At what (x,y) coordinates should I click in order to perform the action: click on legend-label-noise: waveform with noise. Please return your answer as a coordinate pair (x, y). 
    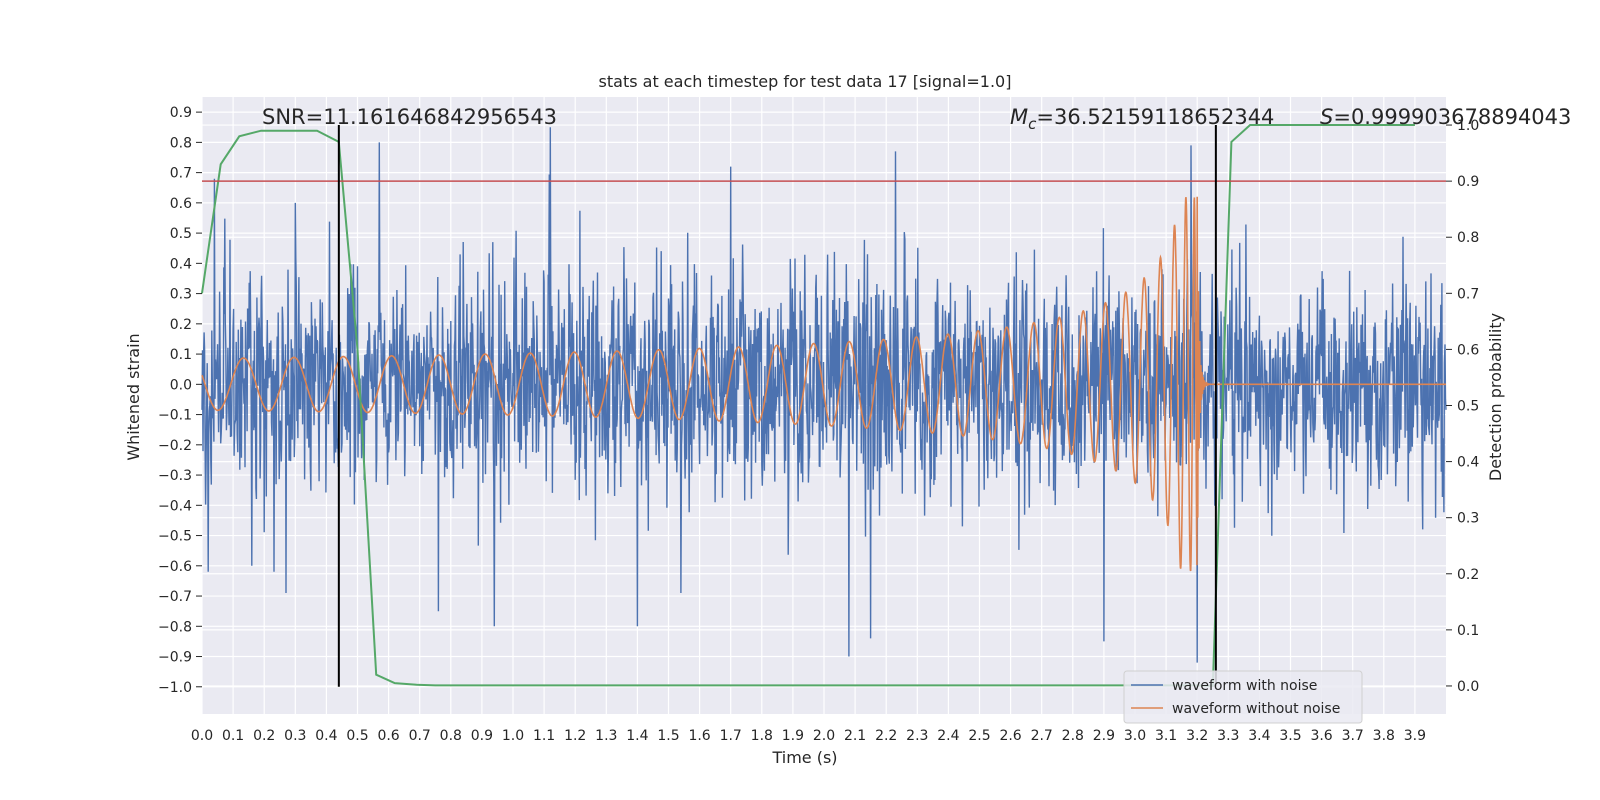
    Looking at the image, I should click on (1244, 686).